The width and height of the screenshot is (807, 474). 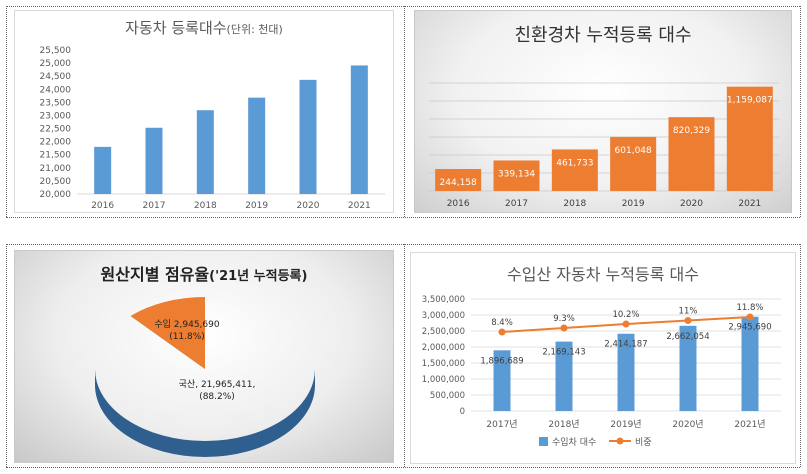 What do you see at coordinates (458, 183) in the screenshot?
I see `data-label: 244,158` at bounding box center [458, 183].